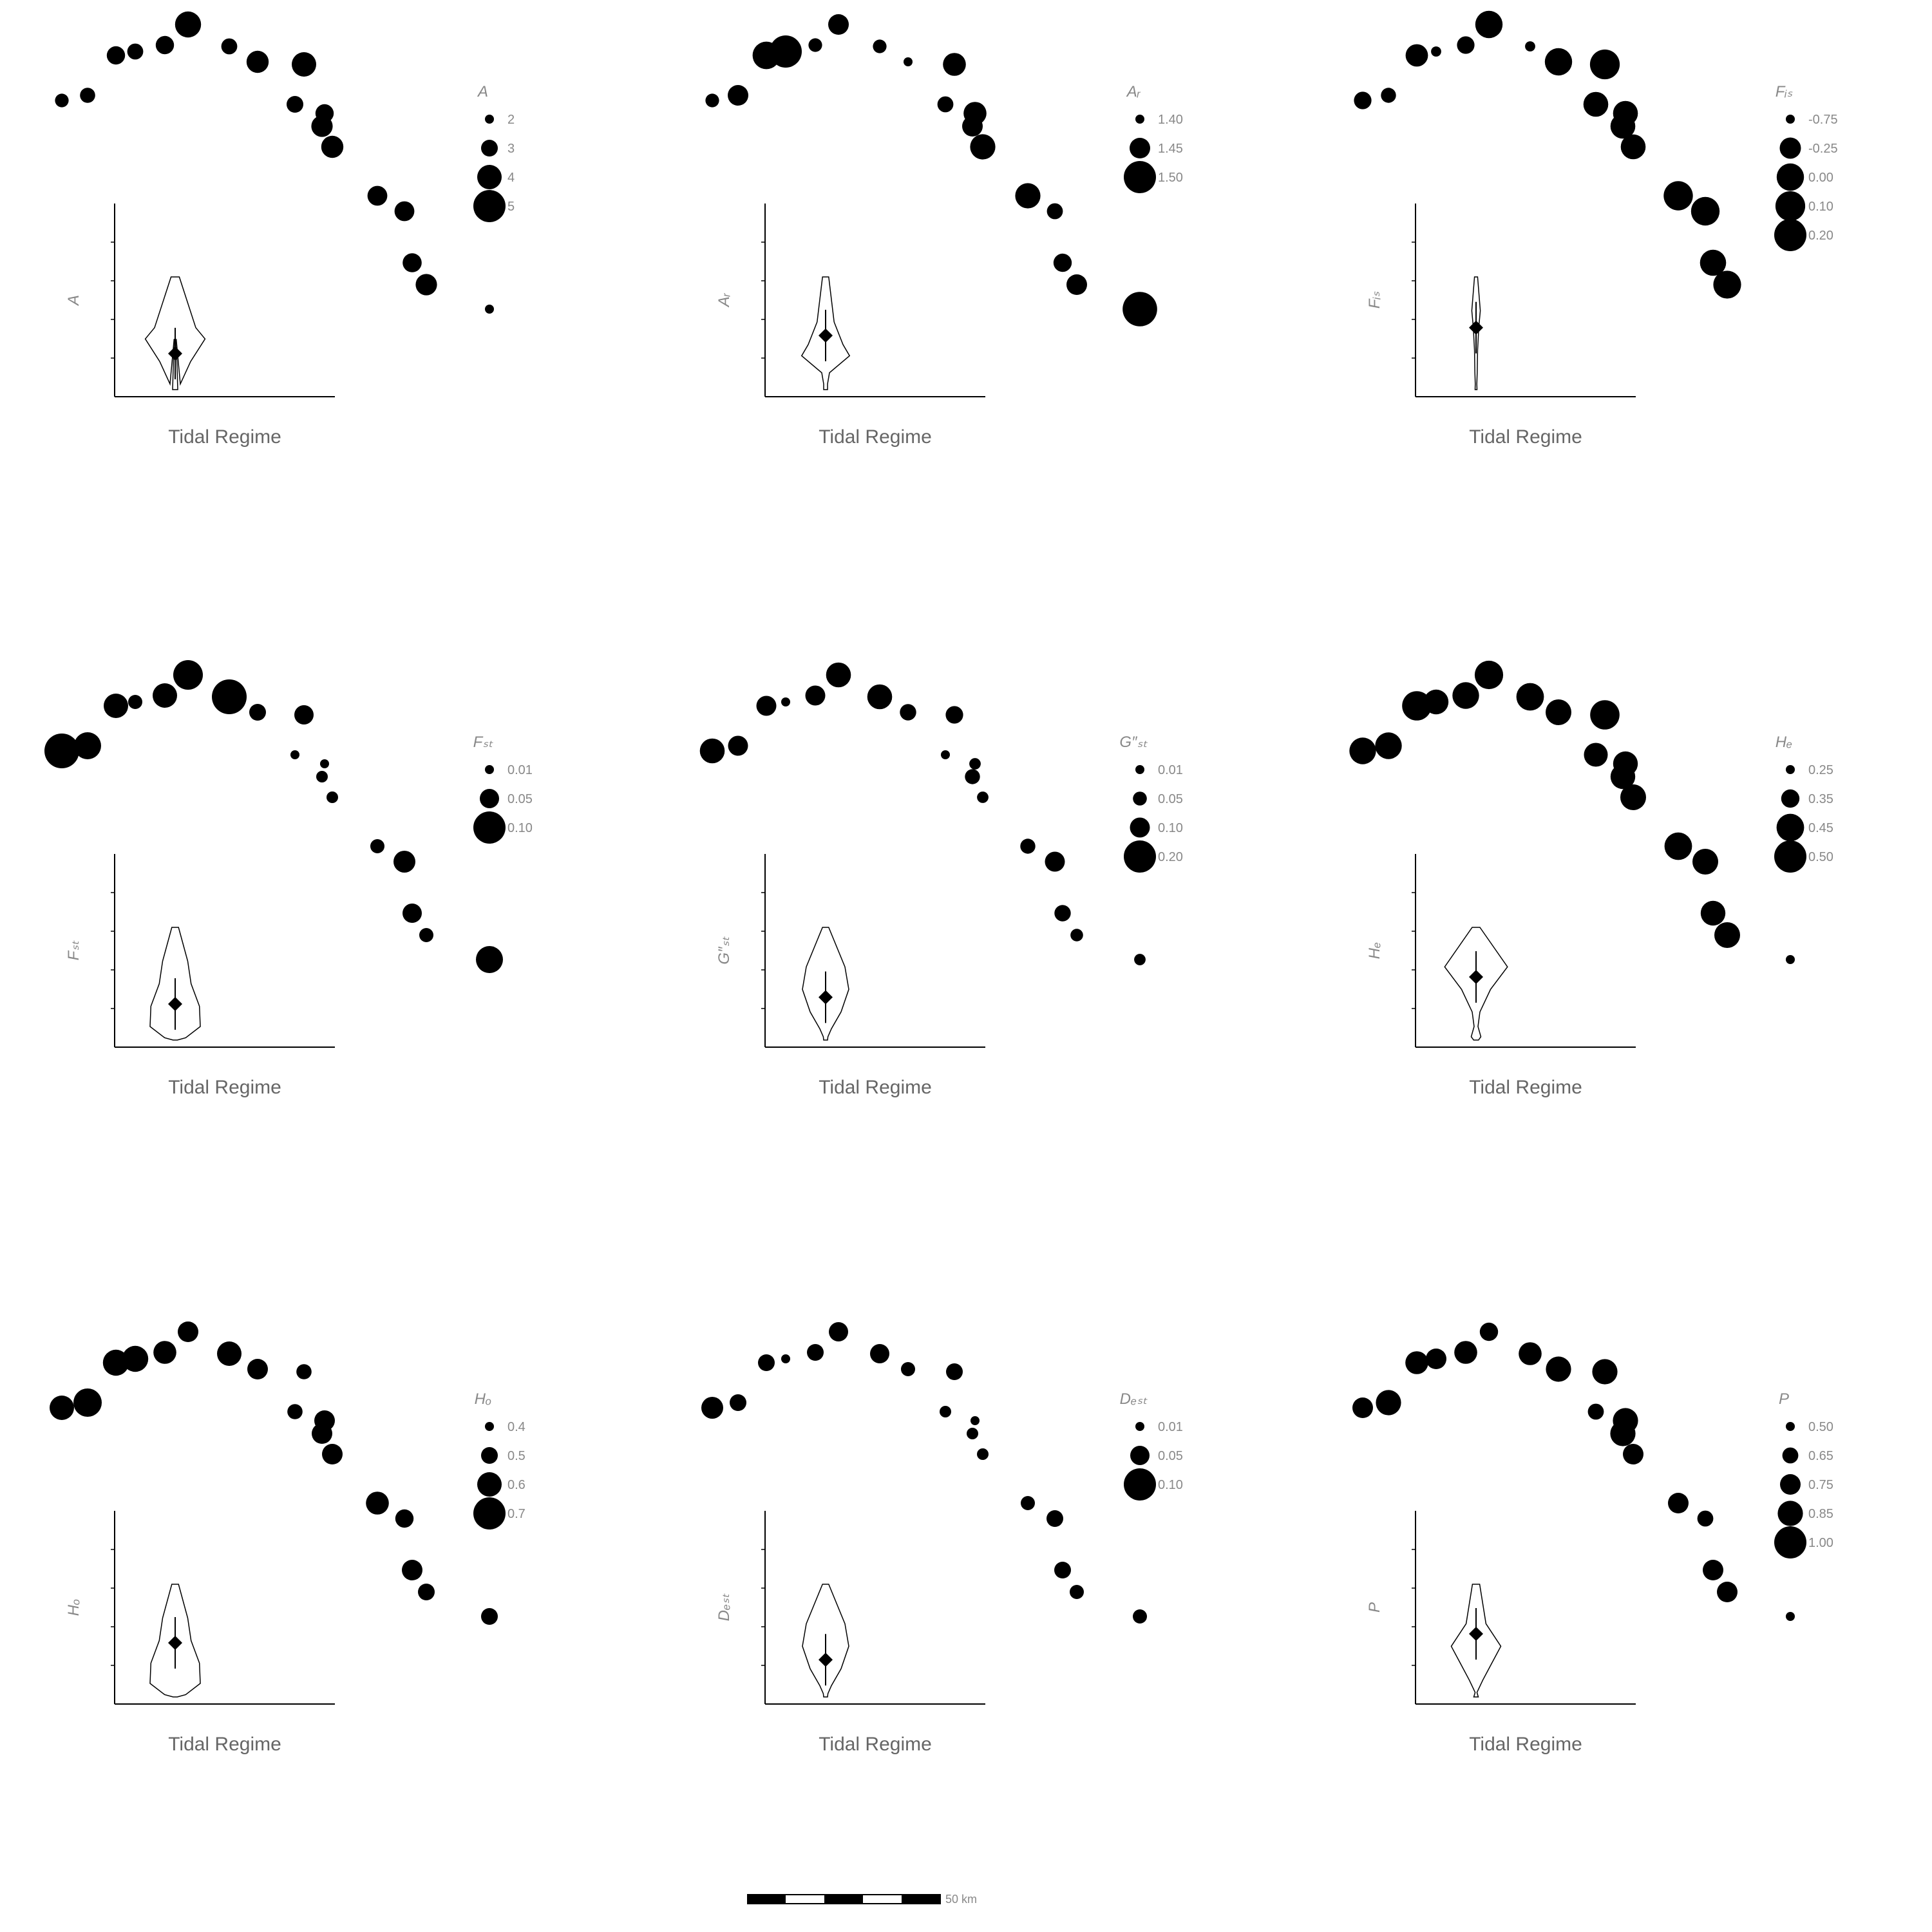 The width and height of the screenshot is (1932, 1932). I want to click on legend-label: 0.01, so click(1170, 770).